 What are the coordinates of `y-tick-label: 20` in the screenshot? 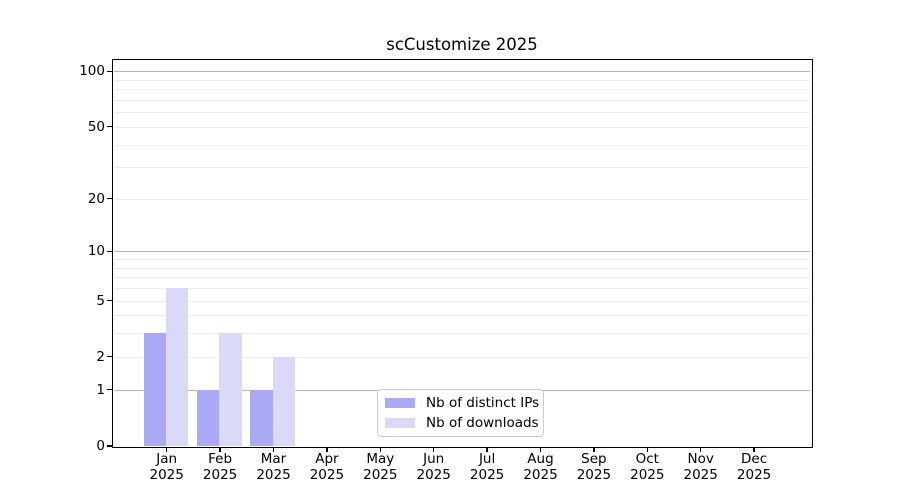 It's located at (96, 198).